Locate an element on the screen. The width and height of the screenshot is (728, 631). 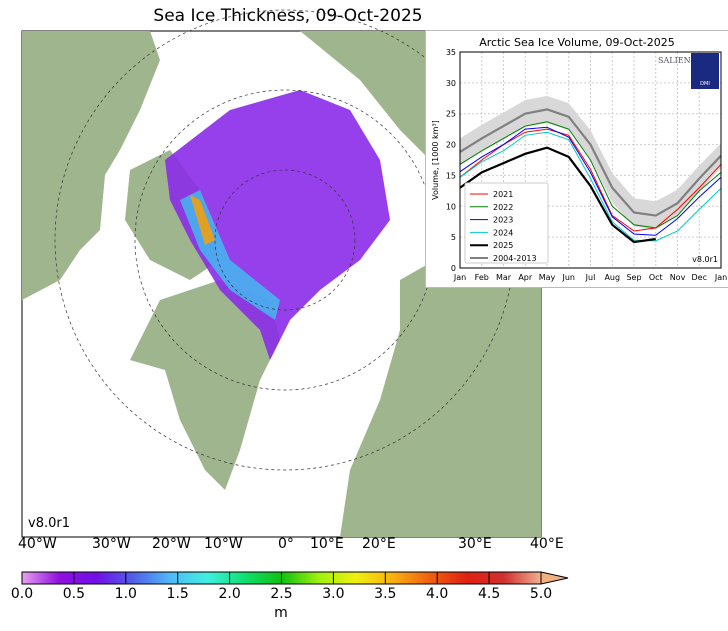
legend-label: 2021 is located at coordinates (503, 194).